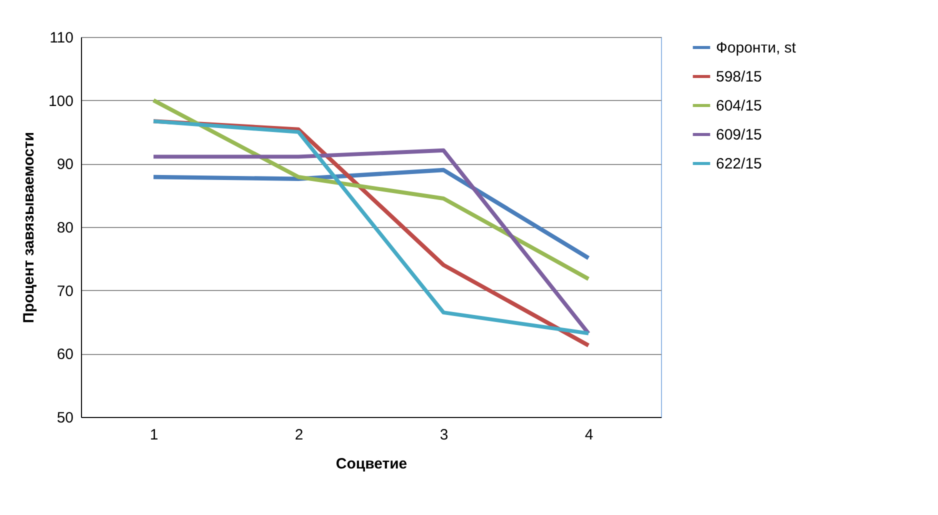 The height and width of the screenshot is (515, 938). What do you see at coordinates (739, 164) in the screenshot?
I see `legend-label: 622/15` at bounding box center [739, 164].